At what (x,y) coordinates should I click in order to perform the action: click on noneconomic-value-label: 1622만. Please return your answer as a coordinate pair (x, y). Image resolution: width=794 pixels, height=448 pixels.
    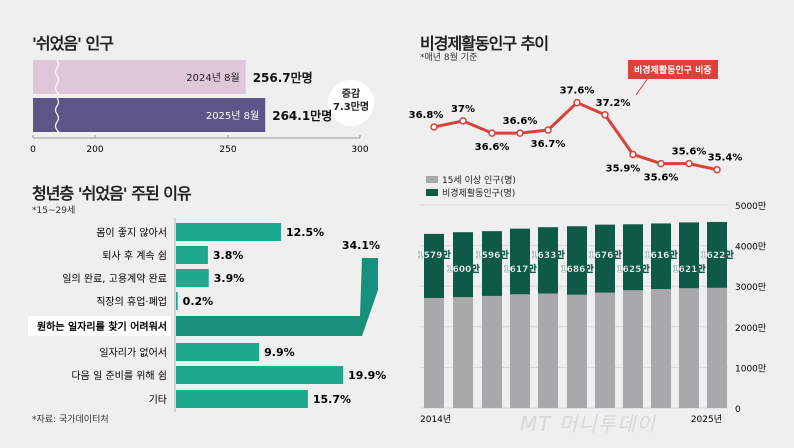
    Looking at the image, I should click on (717, 255).